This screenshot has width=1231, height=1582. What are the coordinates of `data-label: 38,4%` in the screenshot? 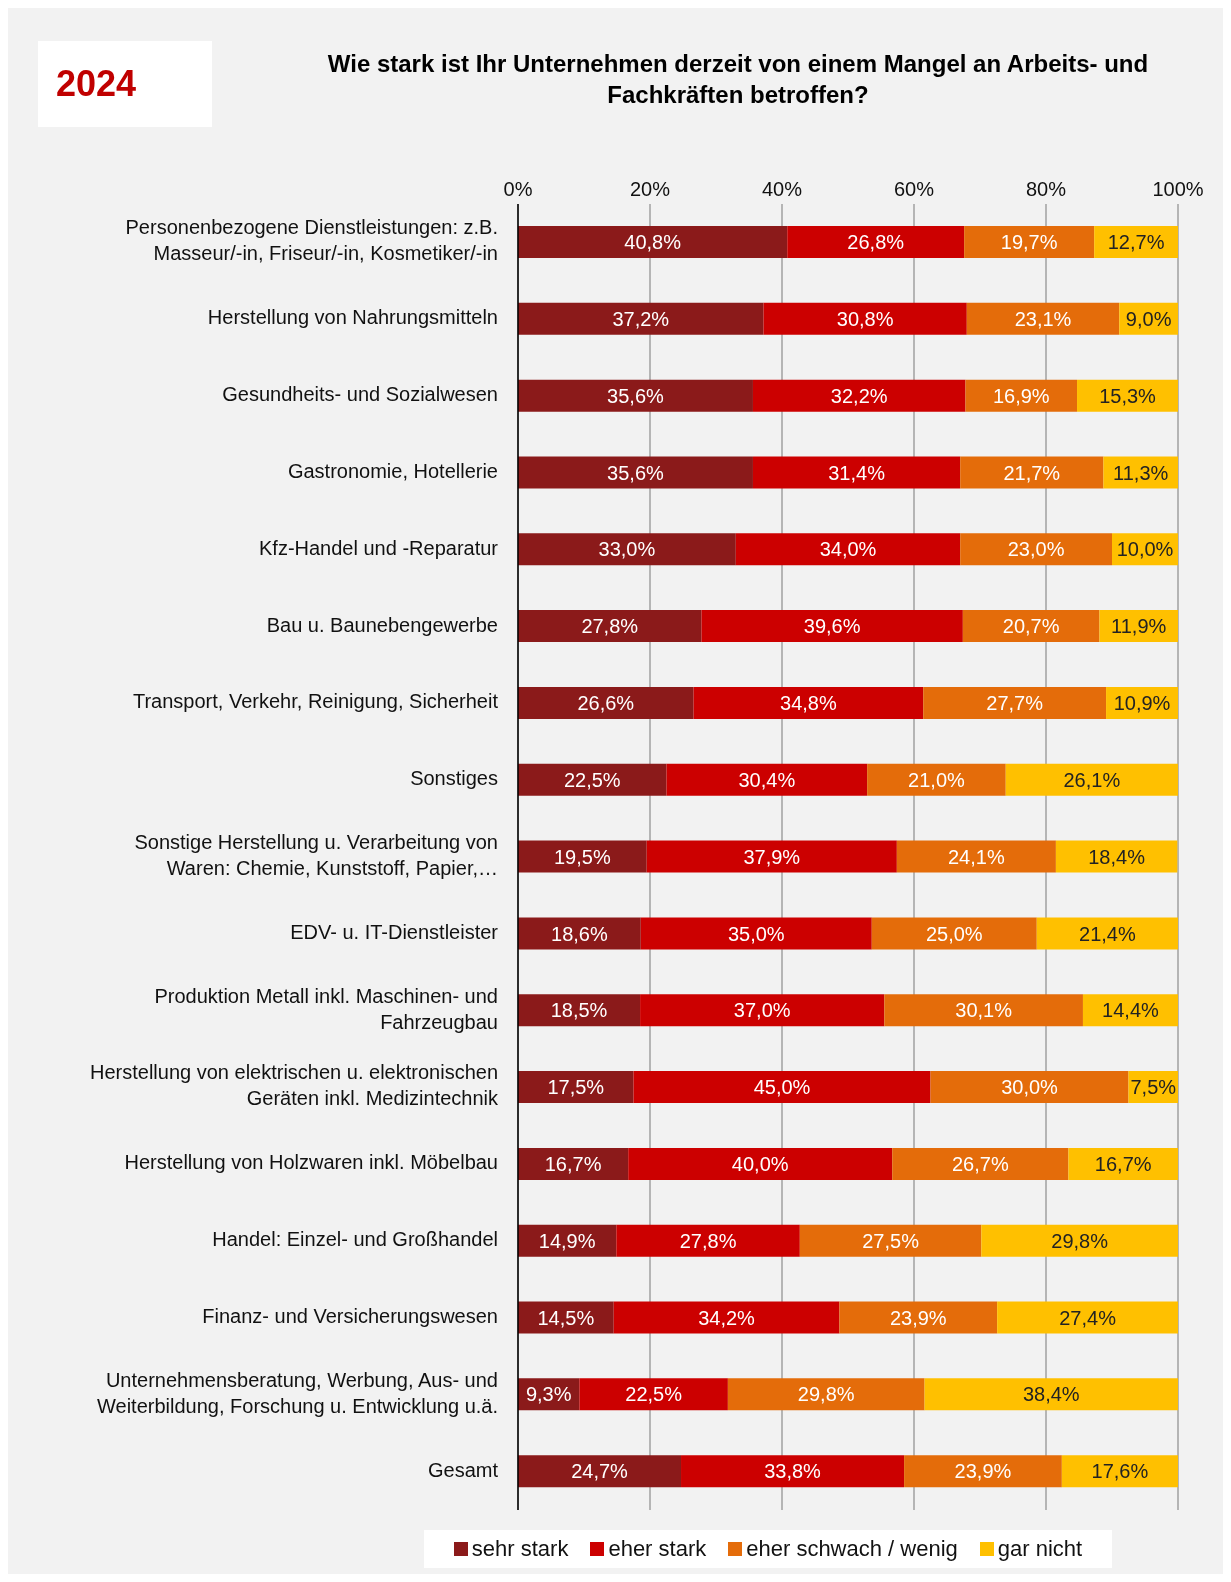 It's located at (1051, 1394).